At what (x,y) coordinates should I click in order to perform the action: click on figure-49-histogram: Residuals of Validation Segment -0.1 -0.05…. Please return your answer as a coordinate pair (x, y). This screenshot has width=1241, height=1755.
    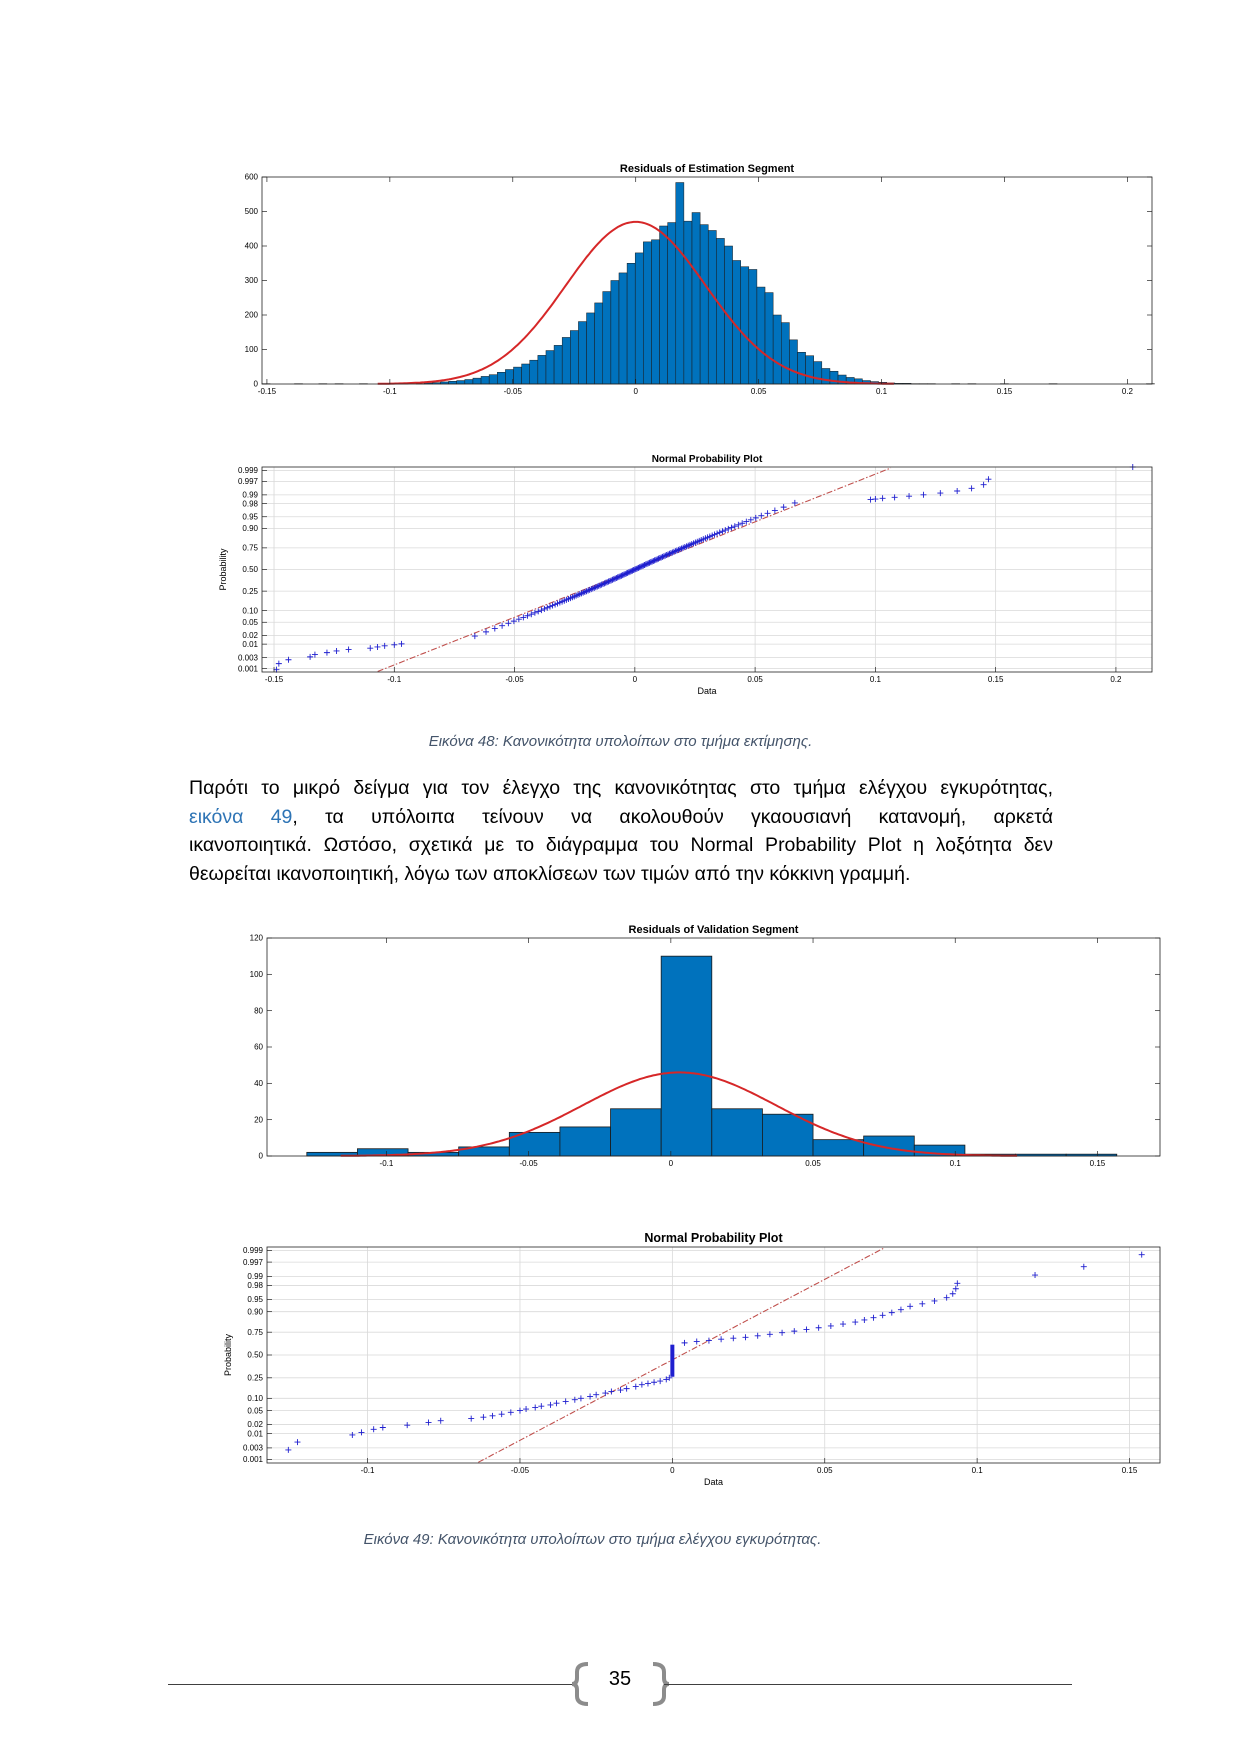
    Looking at the image, I should click on (685, 1049).